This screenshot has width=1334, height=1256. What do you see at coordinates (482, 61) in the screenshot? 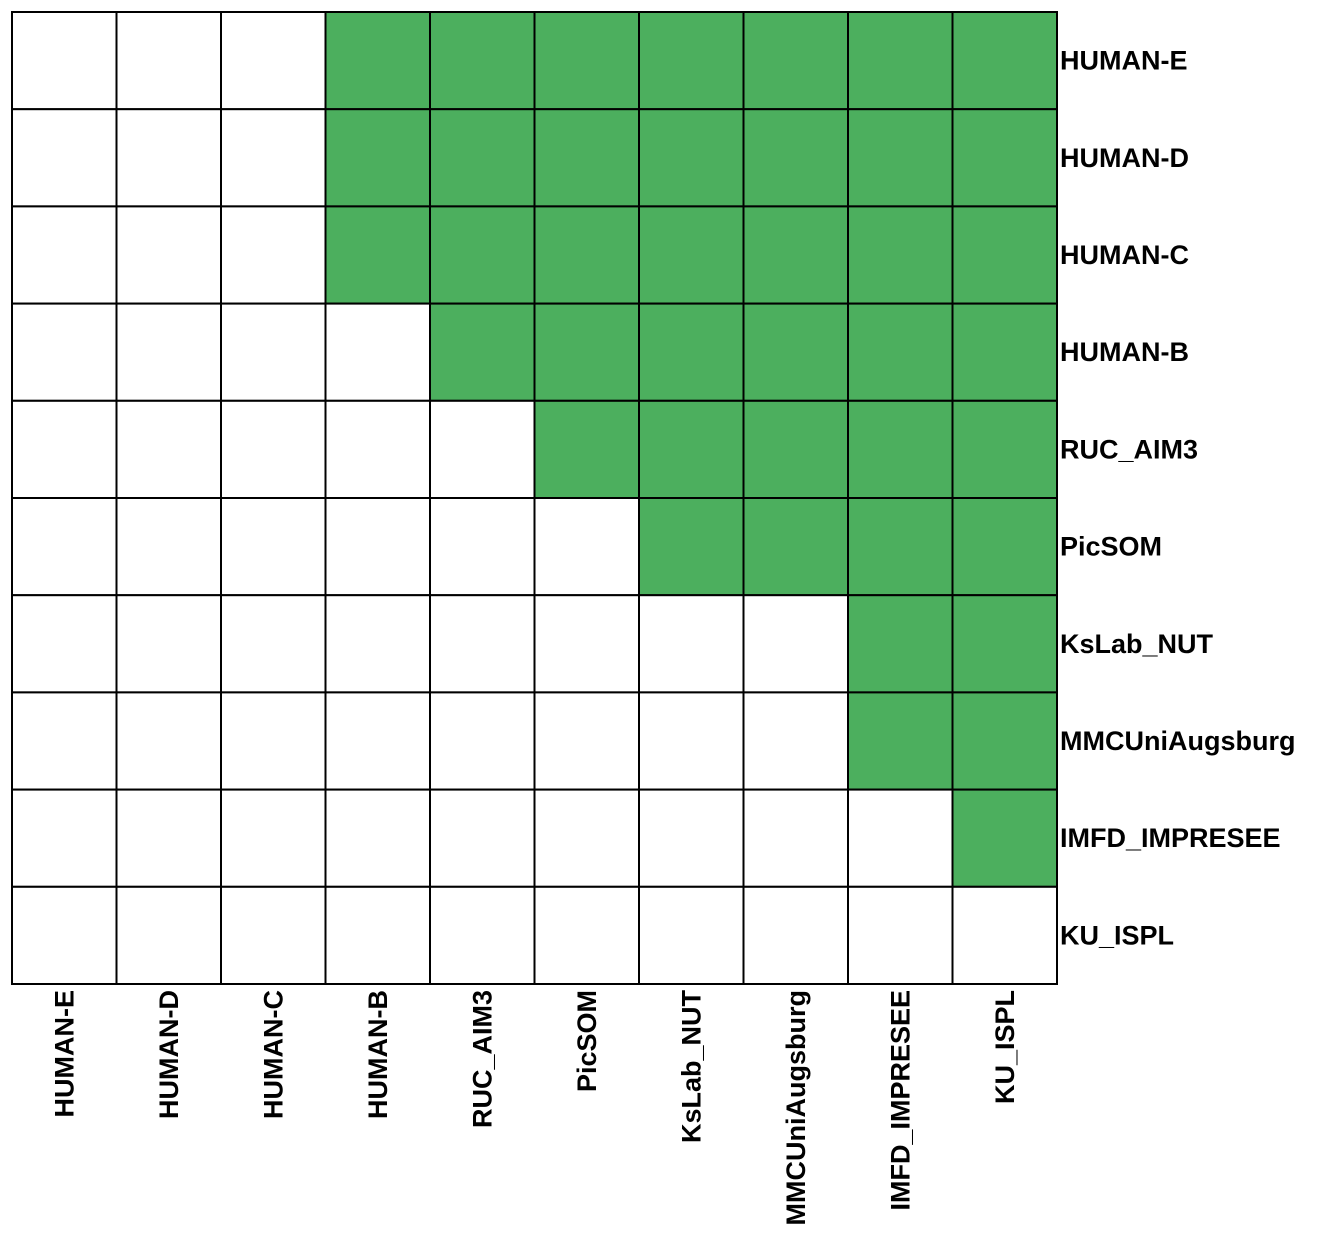
I see `heatmap-cell-r0-c4` at bounding box center [482, 61].